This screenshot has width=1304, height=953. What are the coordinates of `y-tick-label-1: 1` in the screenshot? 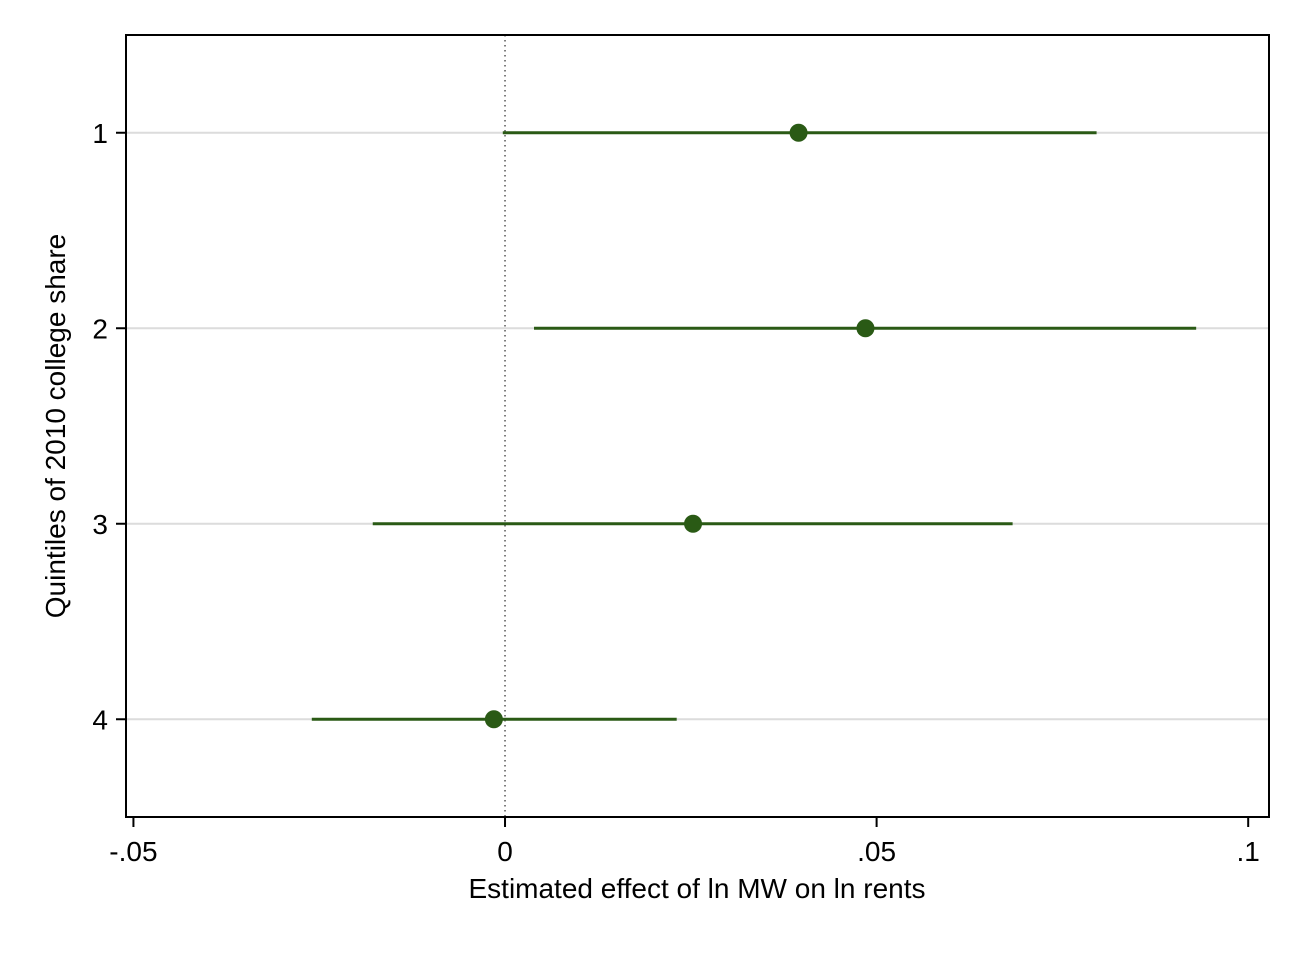 It's located at (100, 133).